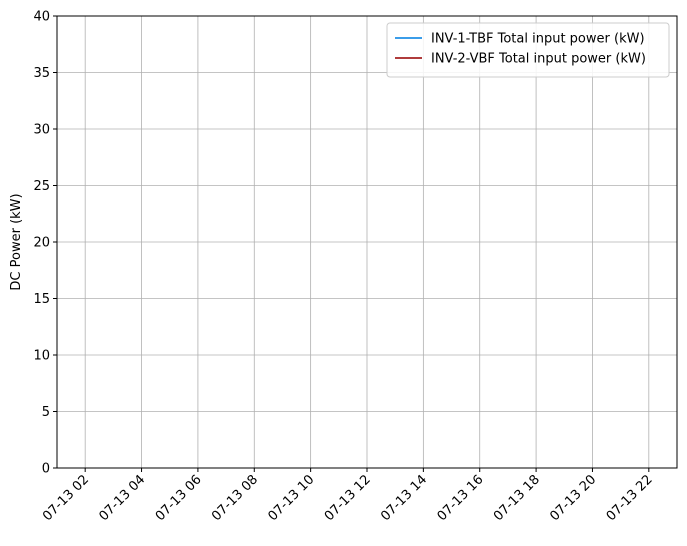 The width and height of the screenshot is (687, 546). What do you see at coordinates (41, 356) in the screenshot?
I see `y-tick-label: 10` at bounding box center [41, 356].